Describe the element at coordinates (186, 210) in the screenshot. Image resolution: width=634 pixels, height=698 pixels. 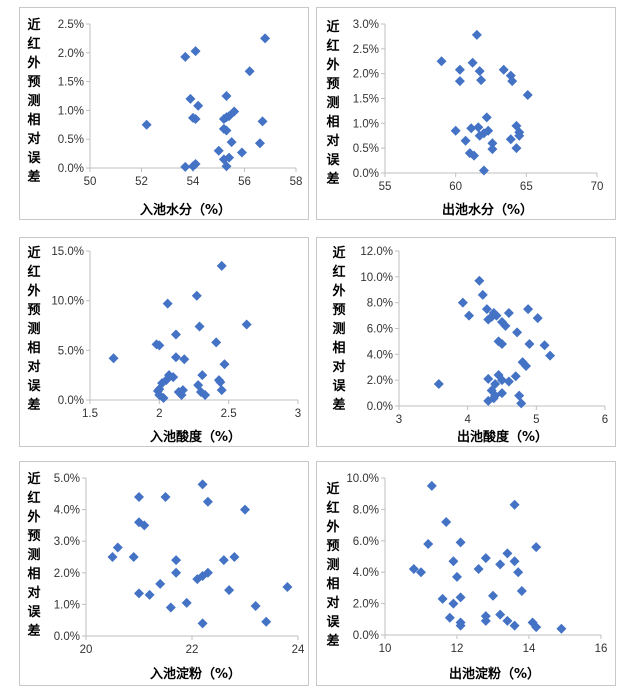
I see `x-axis-label: 入池水分（%）` at that location.